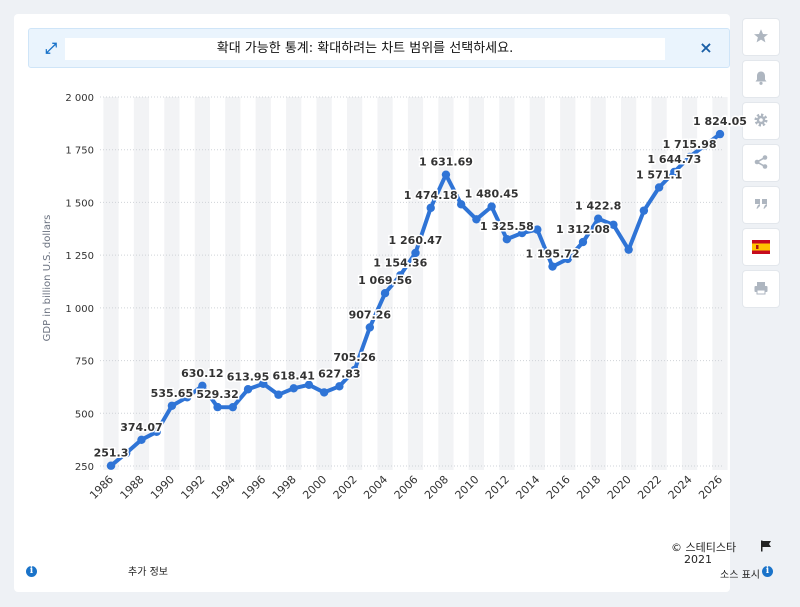 The width and height of the screenshot is (800, 607). I want to click on language-button, so click(761, 247).